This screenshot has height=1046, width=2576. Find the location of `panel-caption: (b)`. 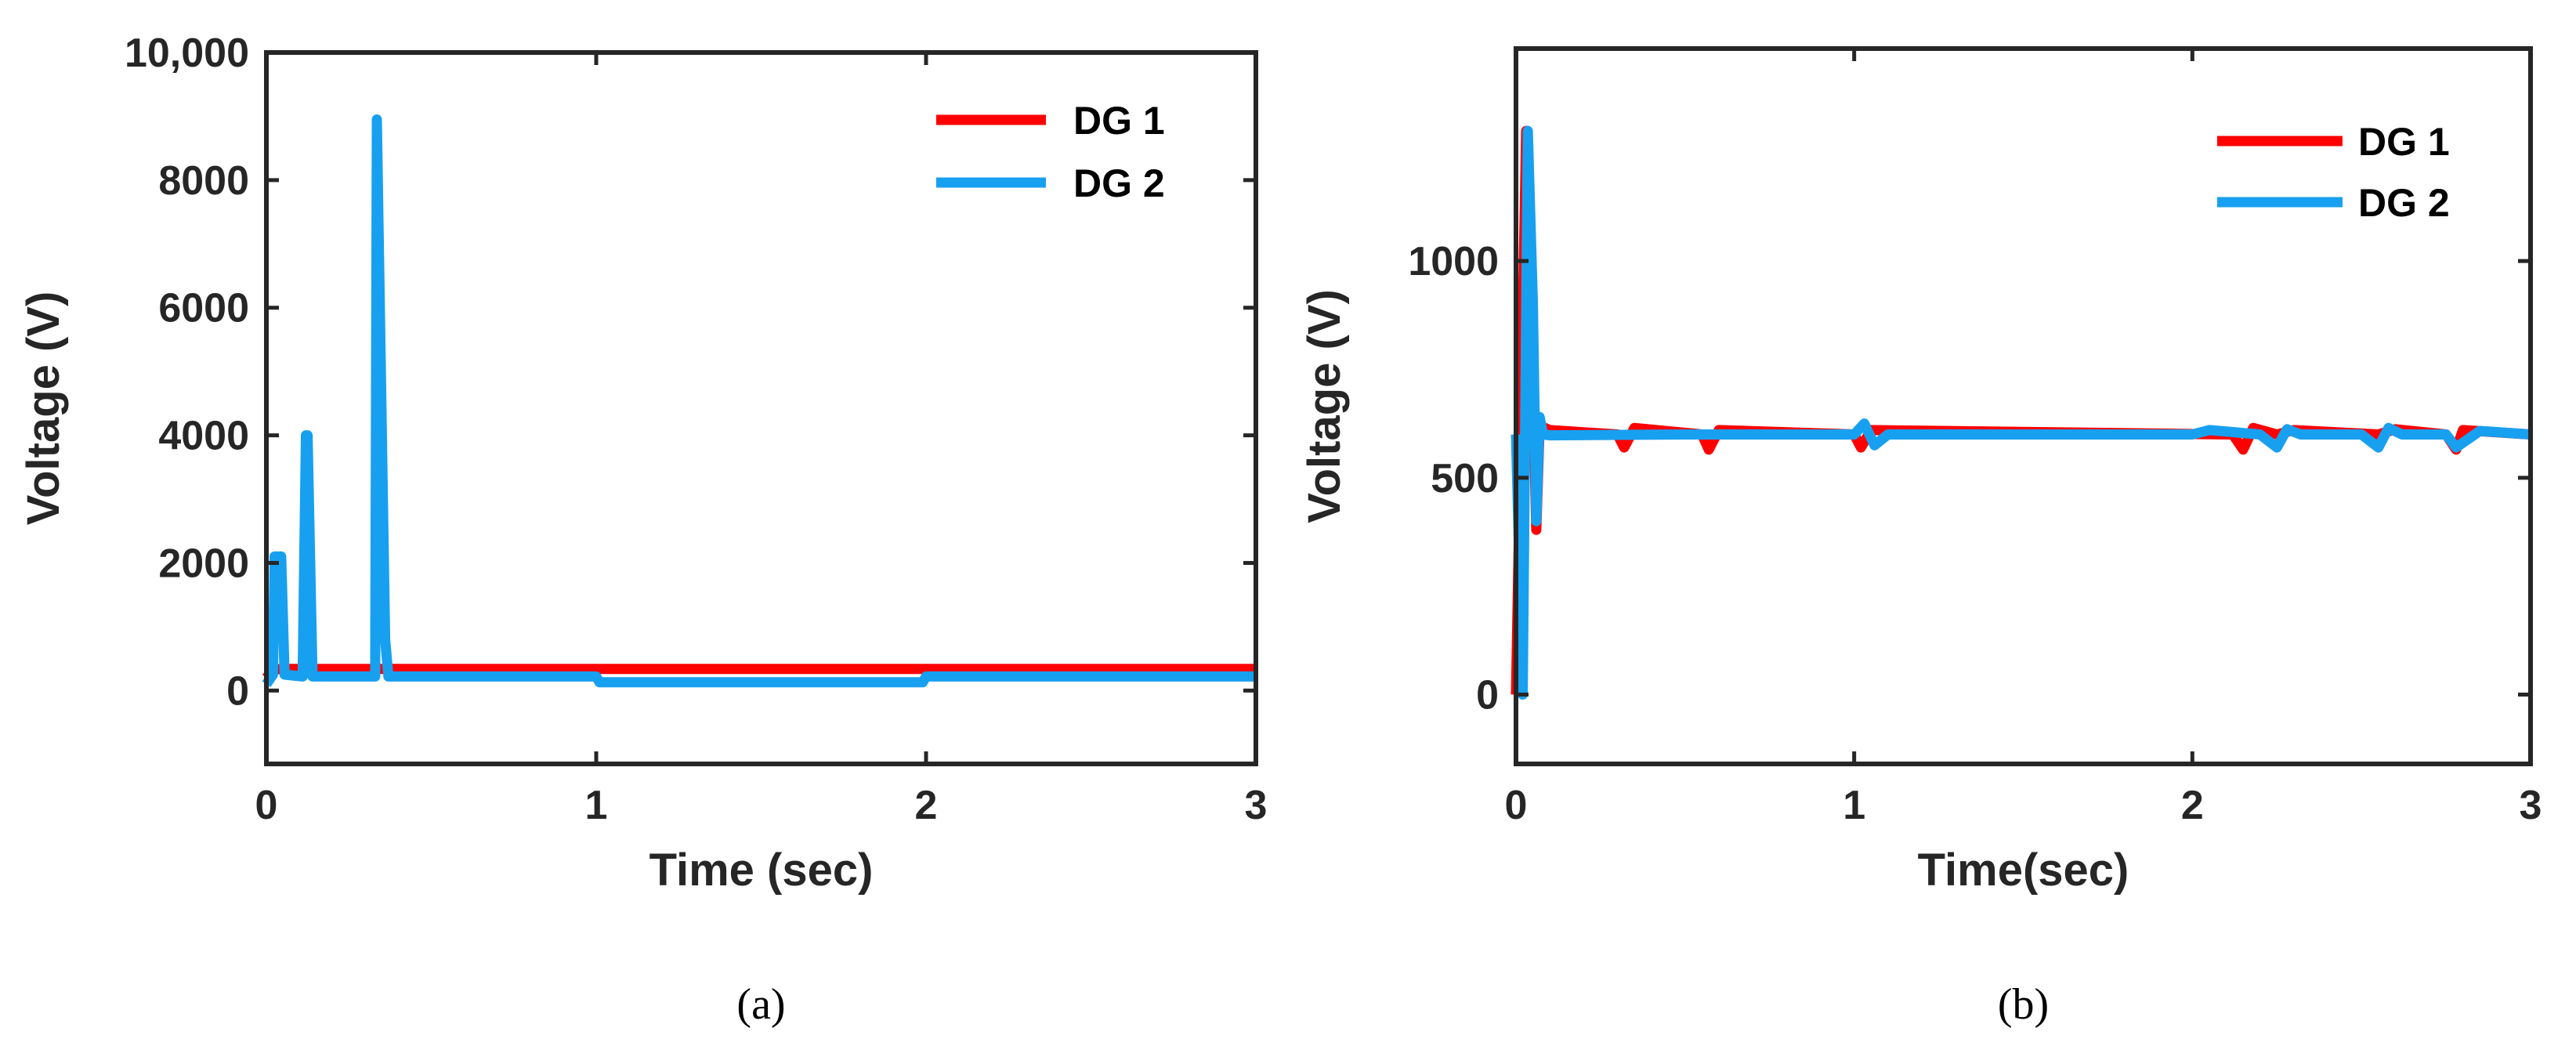

panel-caption: (b) is located at coordinates (2023, 1004).